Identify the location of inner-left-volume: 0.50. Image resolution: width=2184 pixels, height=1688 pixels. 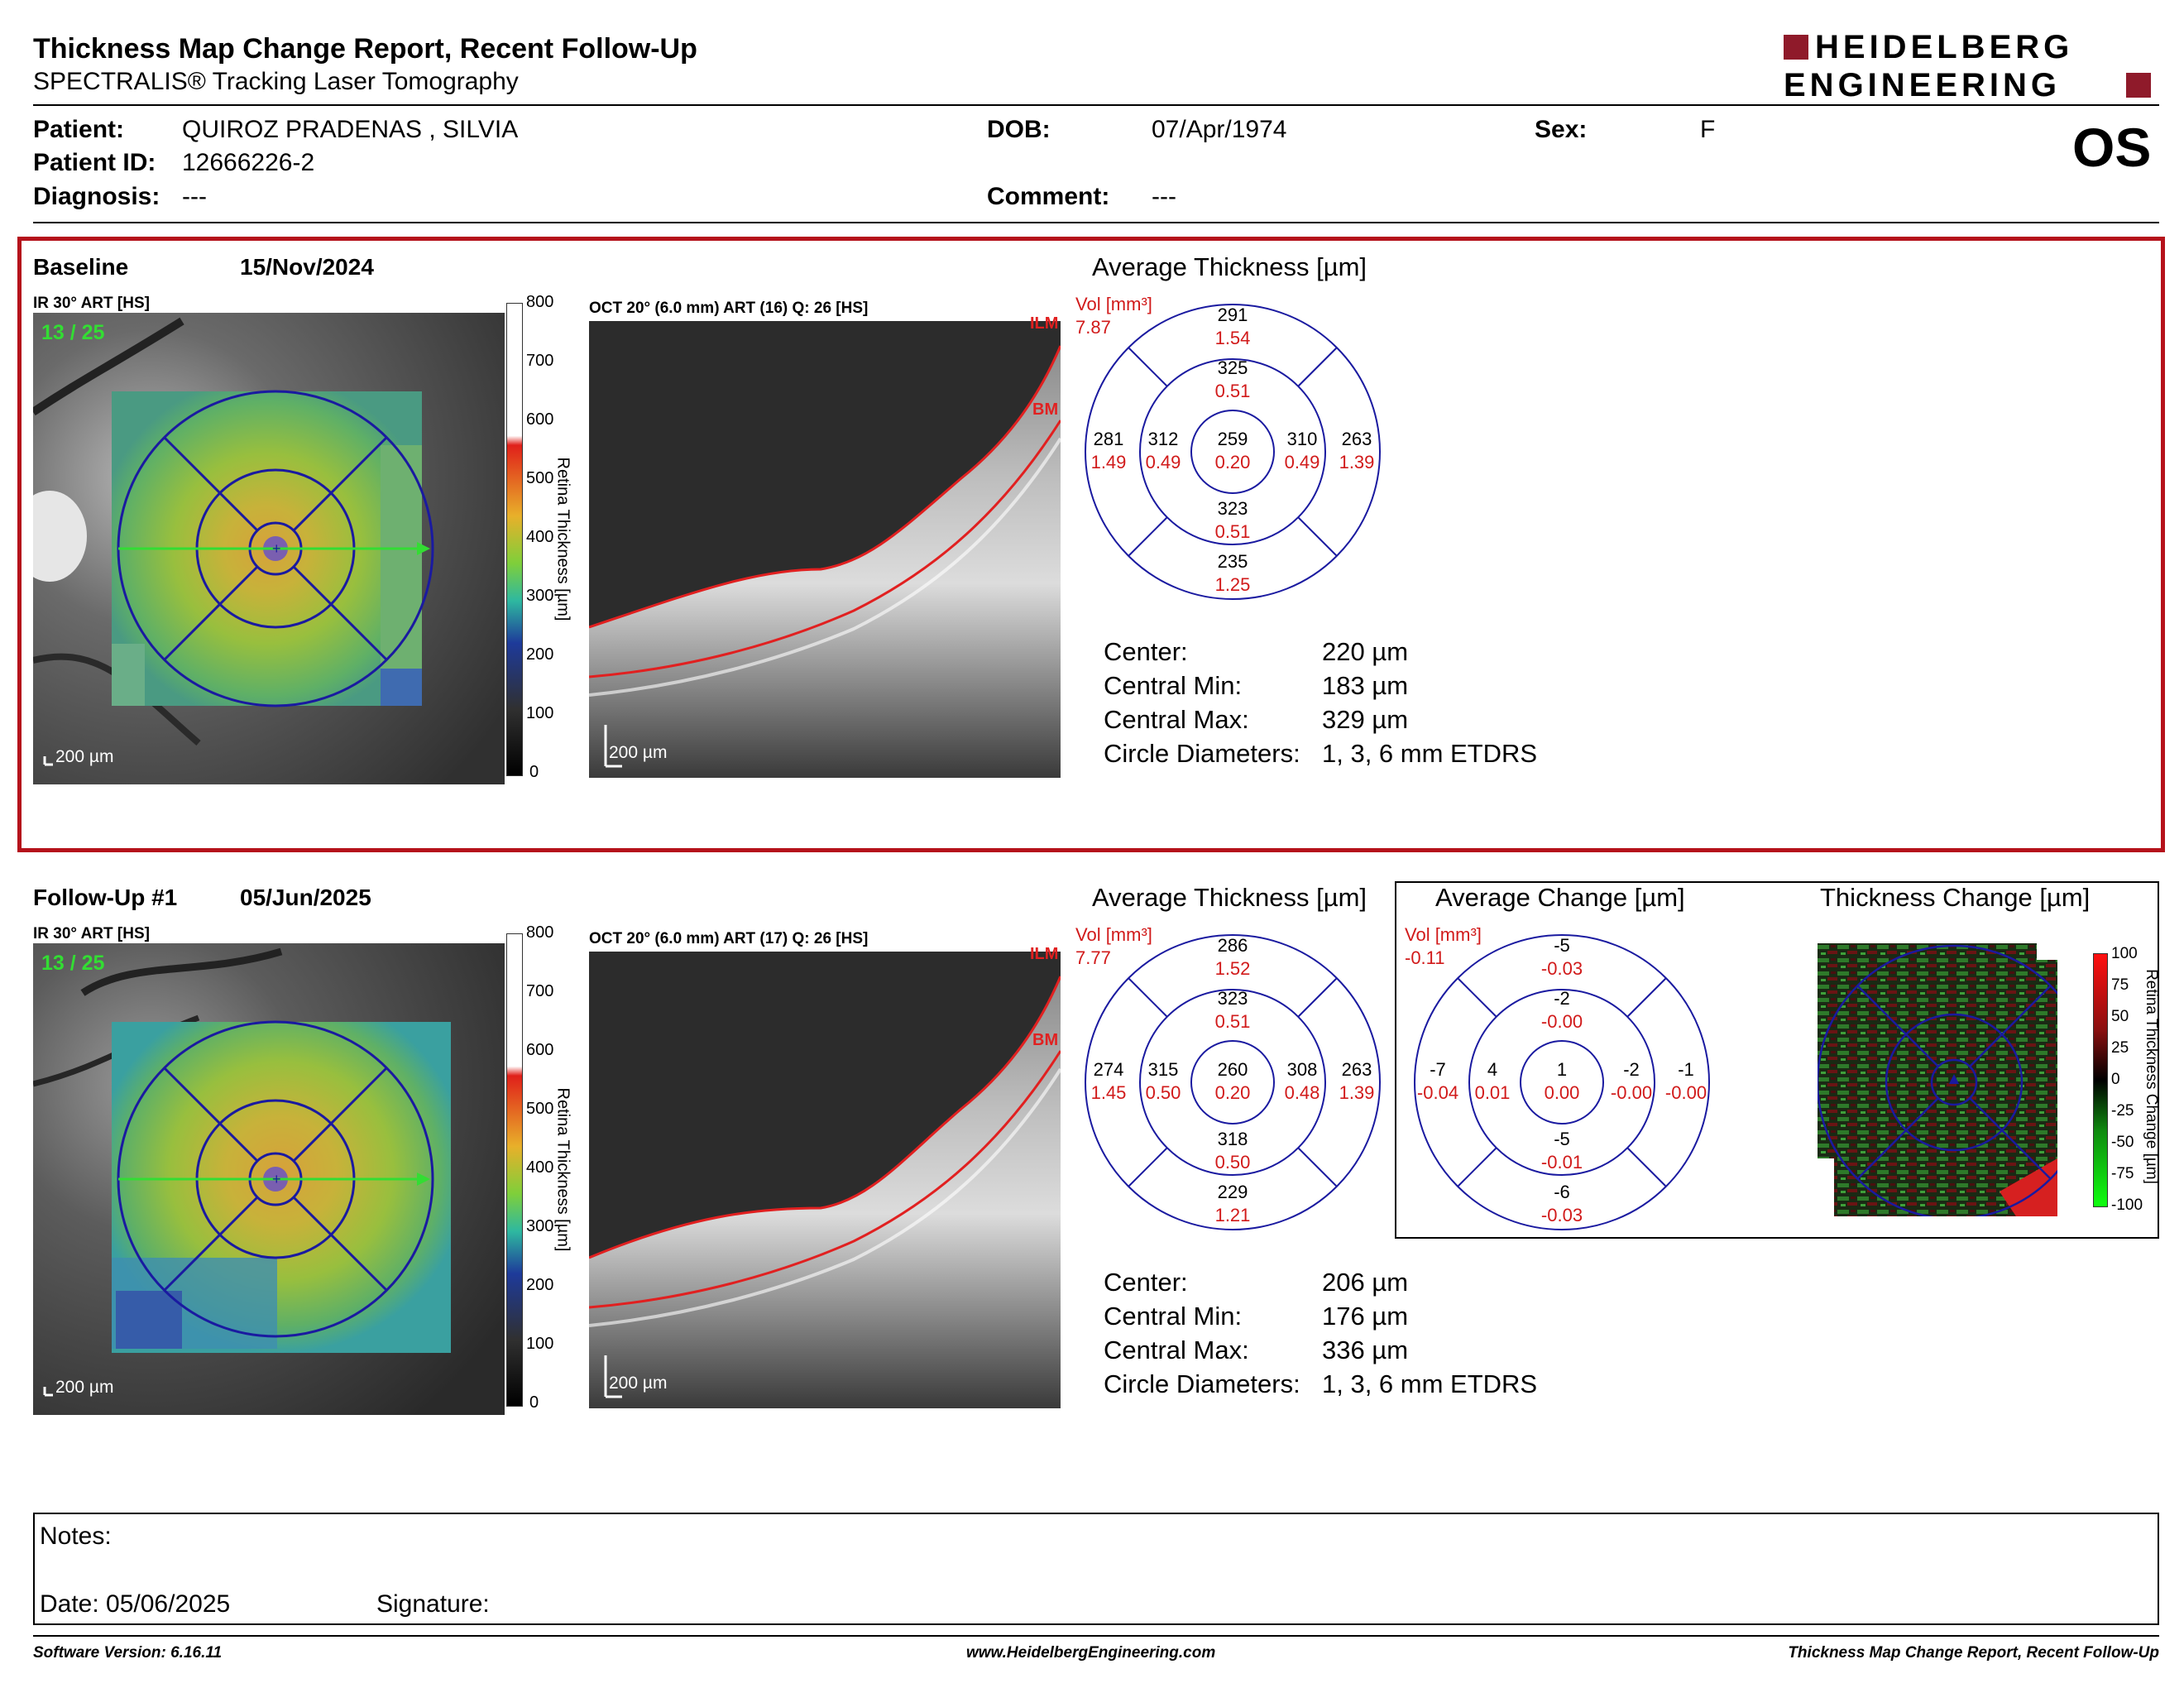
(1163, 1092).